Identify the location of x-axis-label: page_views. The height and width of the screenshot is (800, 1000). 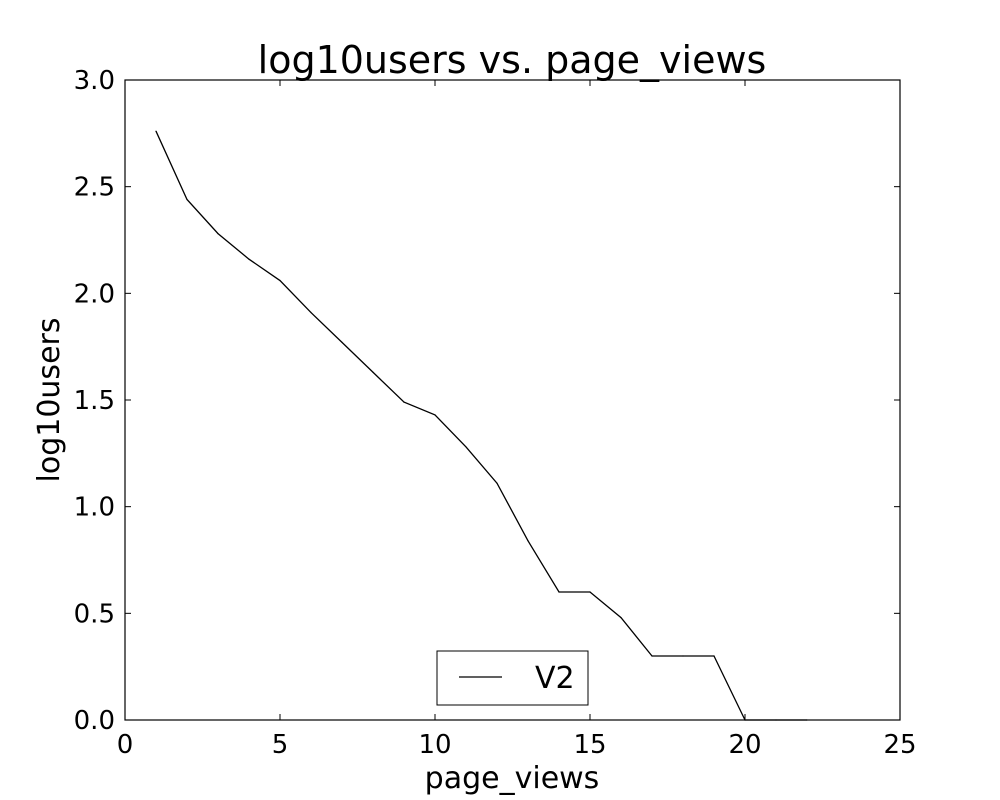
(512, 778).